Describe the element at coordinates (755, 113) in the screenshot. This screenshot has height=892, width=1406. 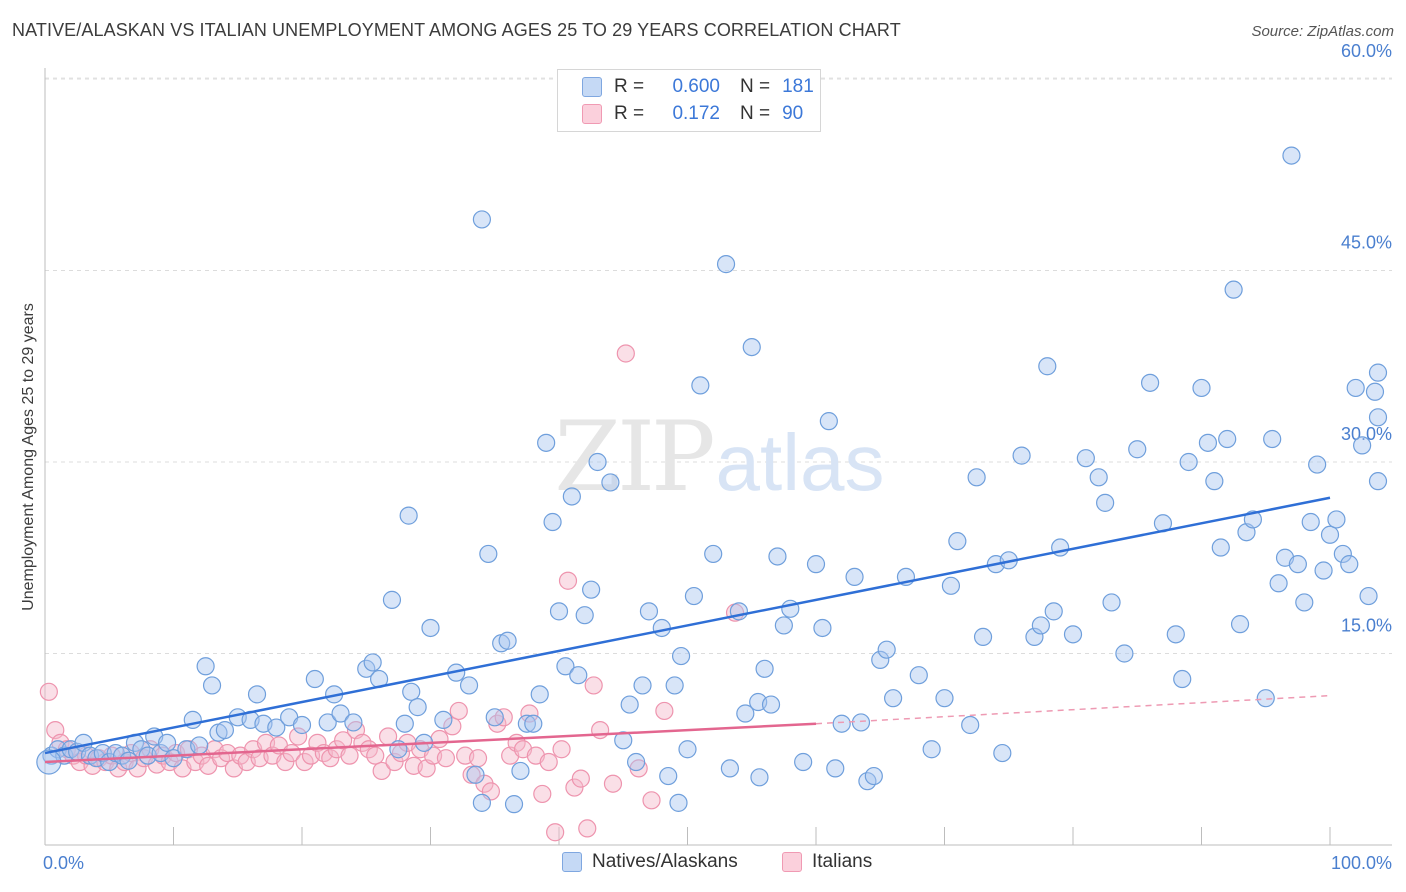
I see `legend-n-label: N =` at that location.